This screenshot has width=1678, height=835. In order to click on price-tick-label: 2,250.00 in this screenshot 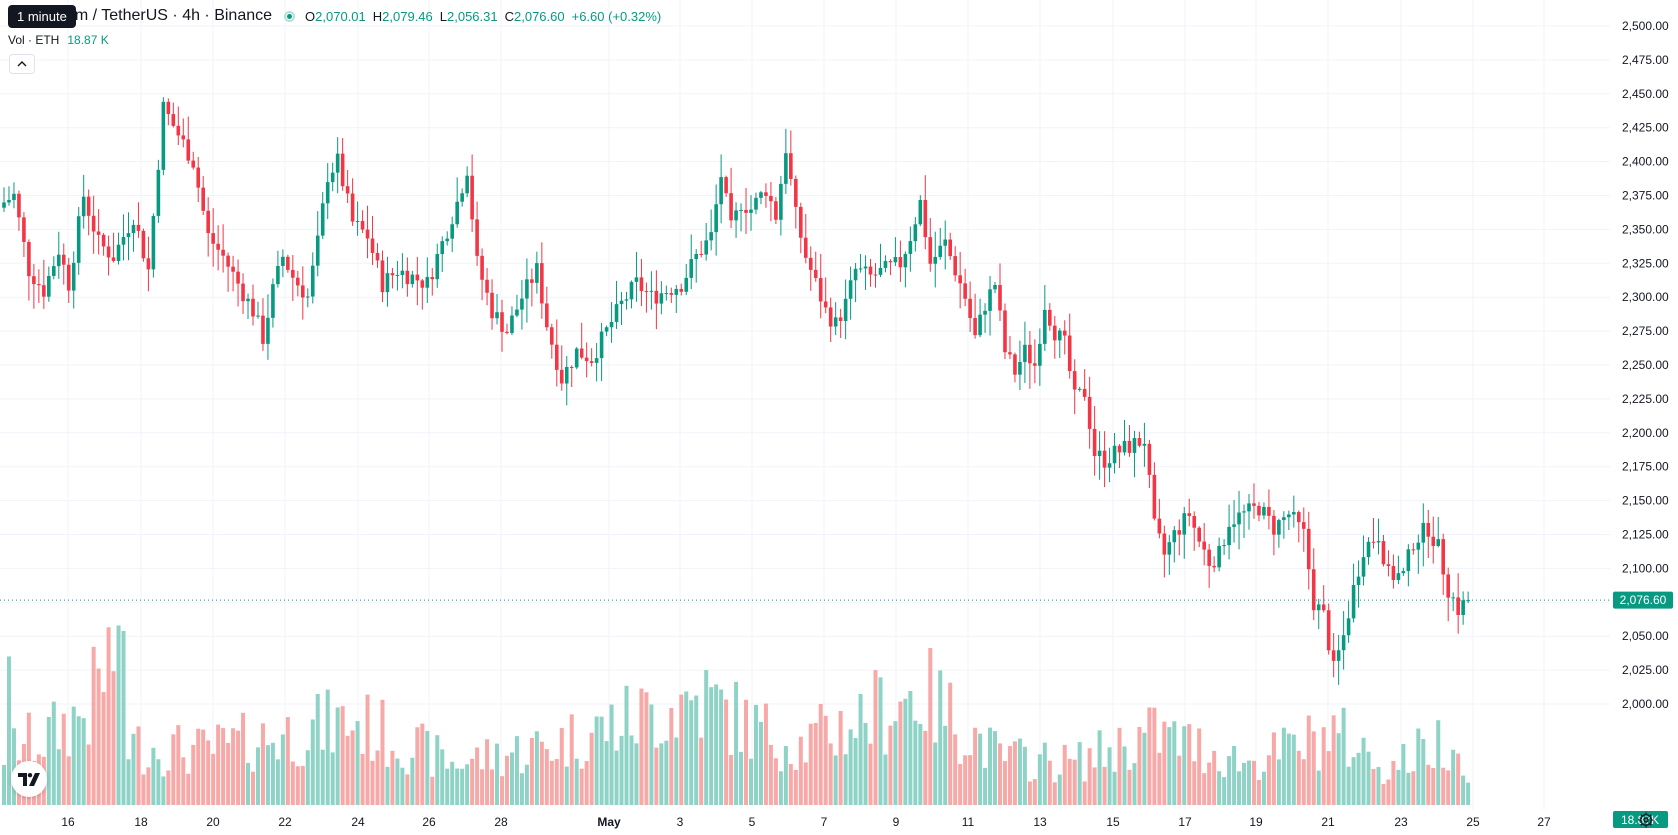, I will do `click(1645, 365)`.